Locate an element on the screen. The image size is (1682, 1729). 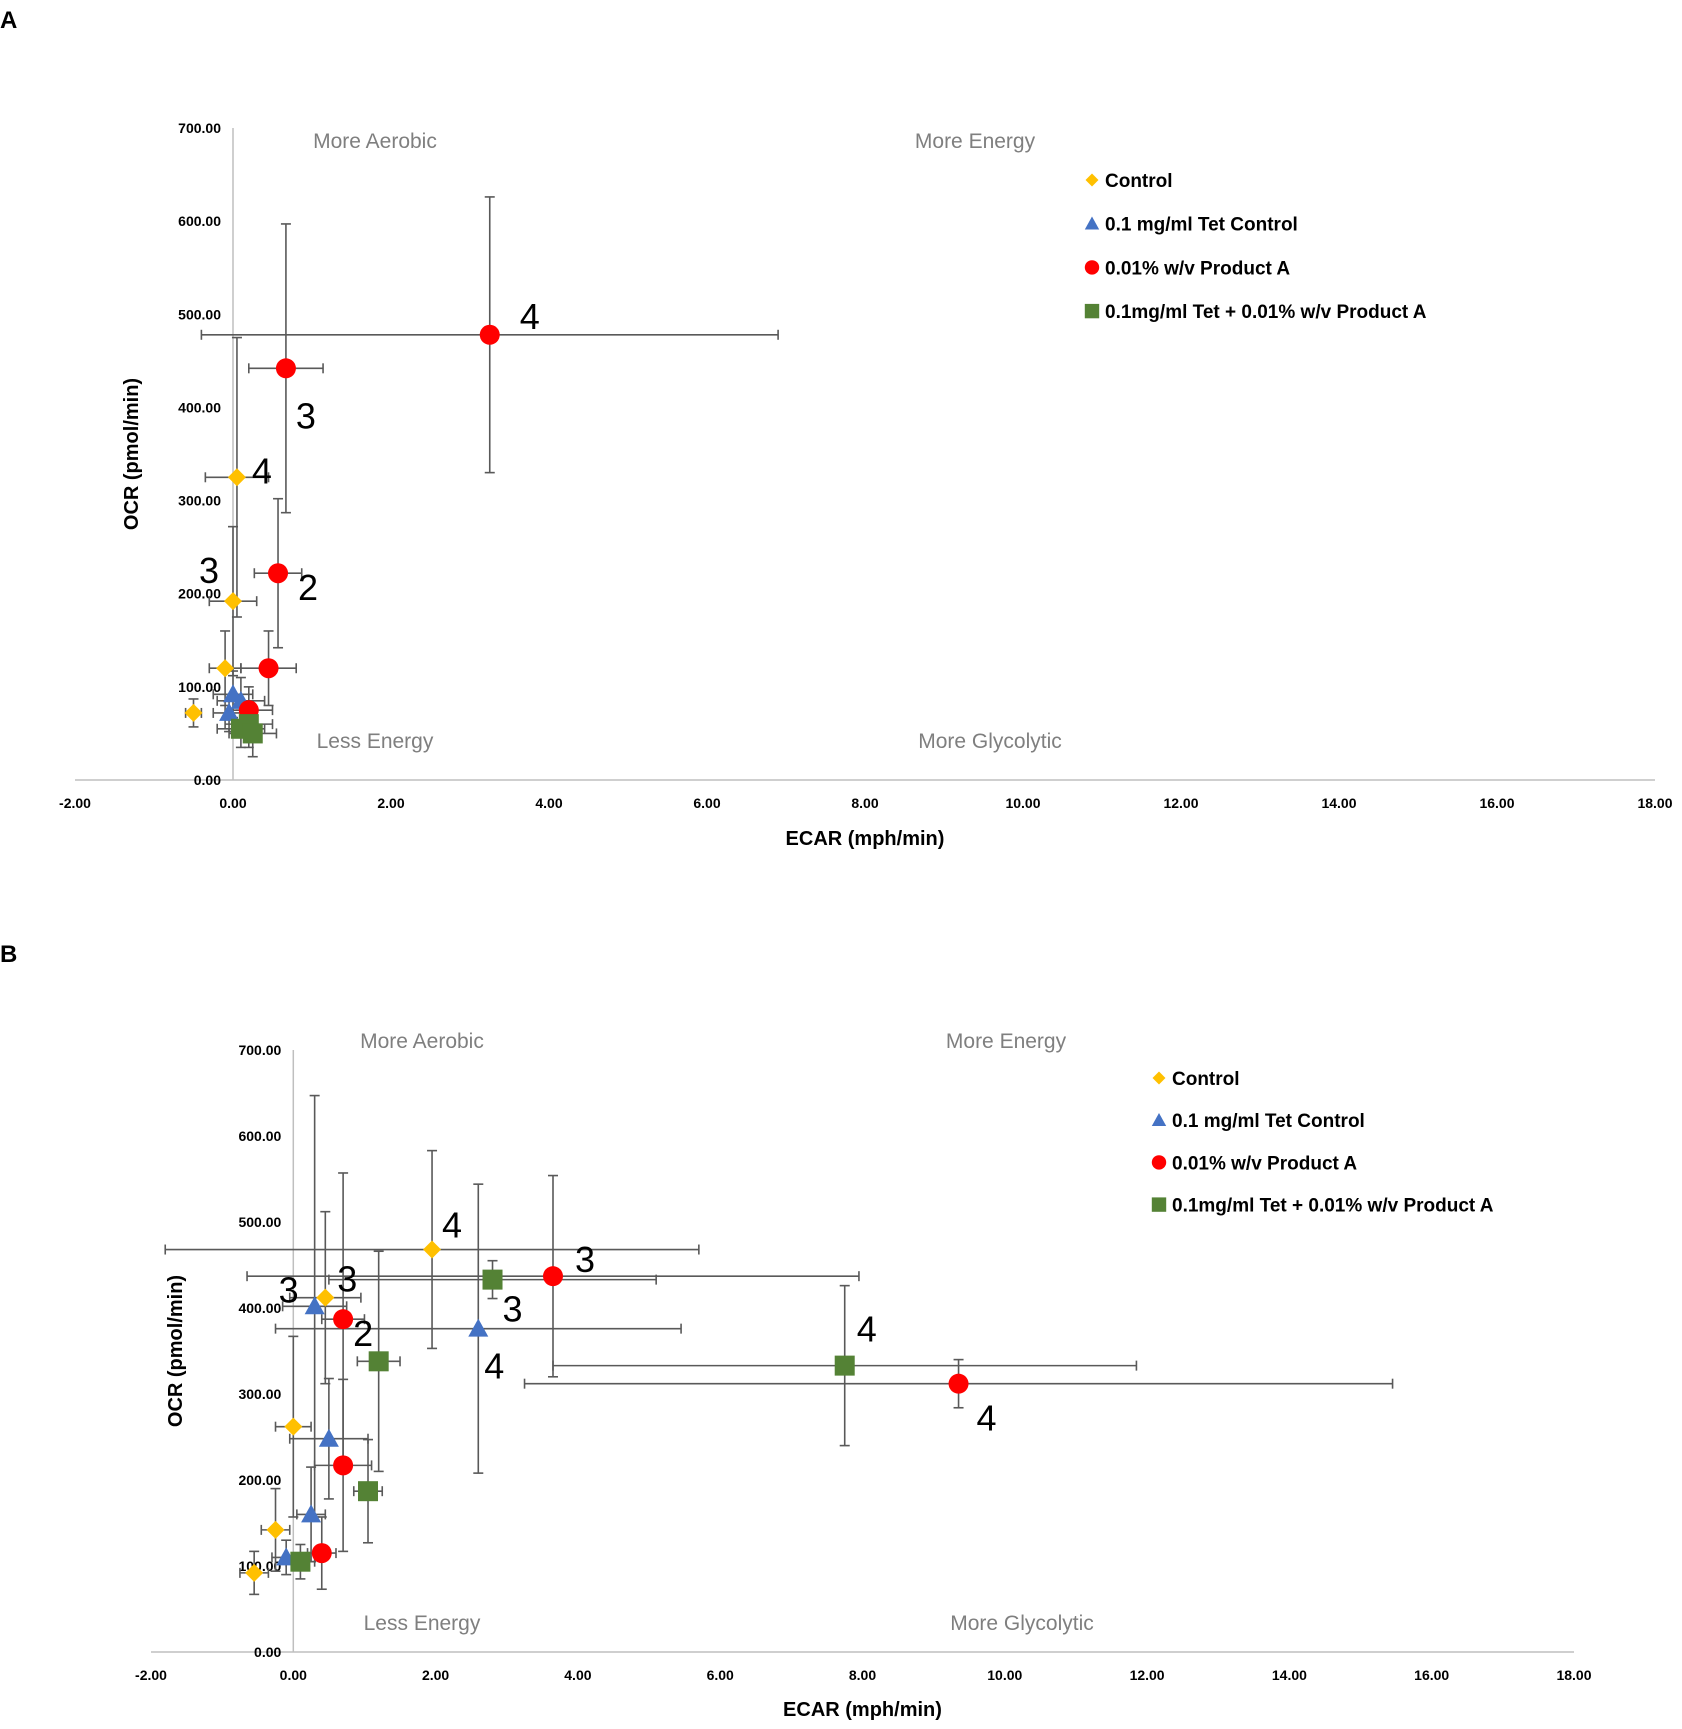
legend-label: 0.1mg/ml Tet + 0.01% w/v Product A is located at coordinates (1266, 312).